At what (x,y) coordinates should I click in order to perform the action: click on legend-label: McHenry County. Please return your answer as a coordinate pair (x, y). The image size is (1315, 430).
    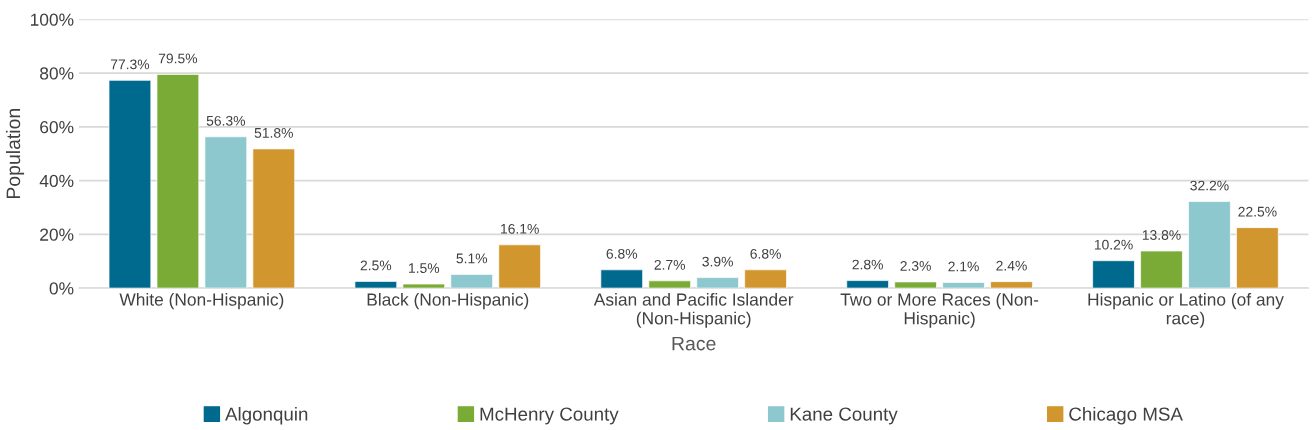
    Looking at the image, I should click on (549, 416).